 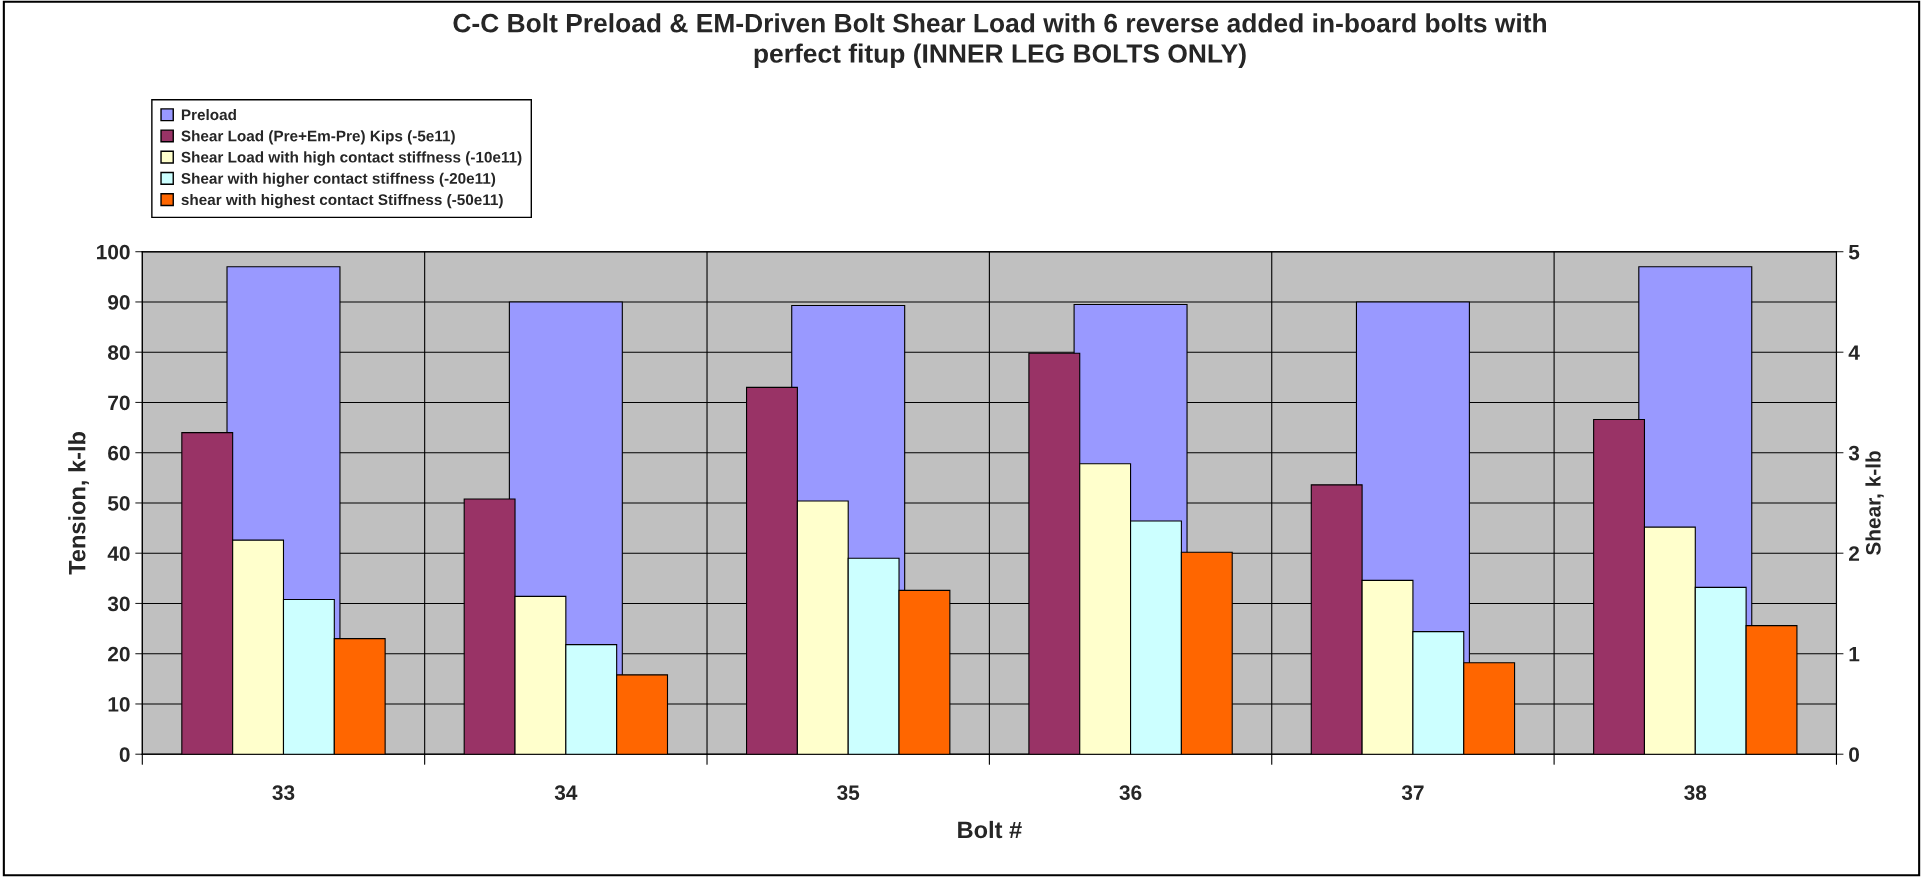 I want to click on y-tick-label: 90, so click(x=119, y=302).